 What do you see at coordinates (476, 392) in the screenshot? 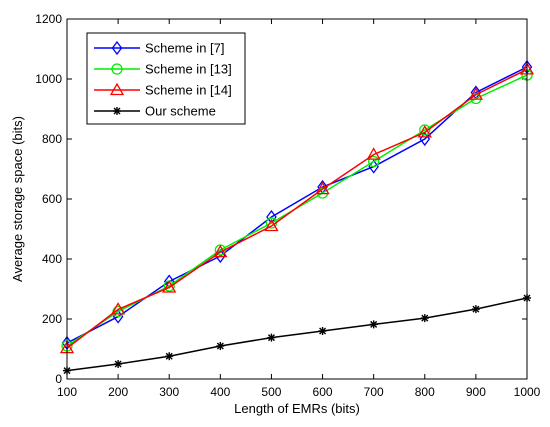
I see `x-tick-label: 900` at bounding box center [476, 392].